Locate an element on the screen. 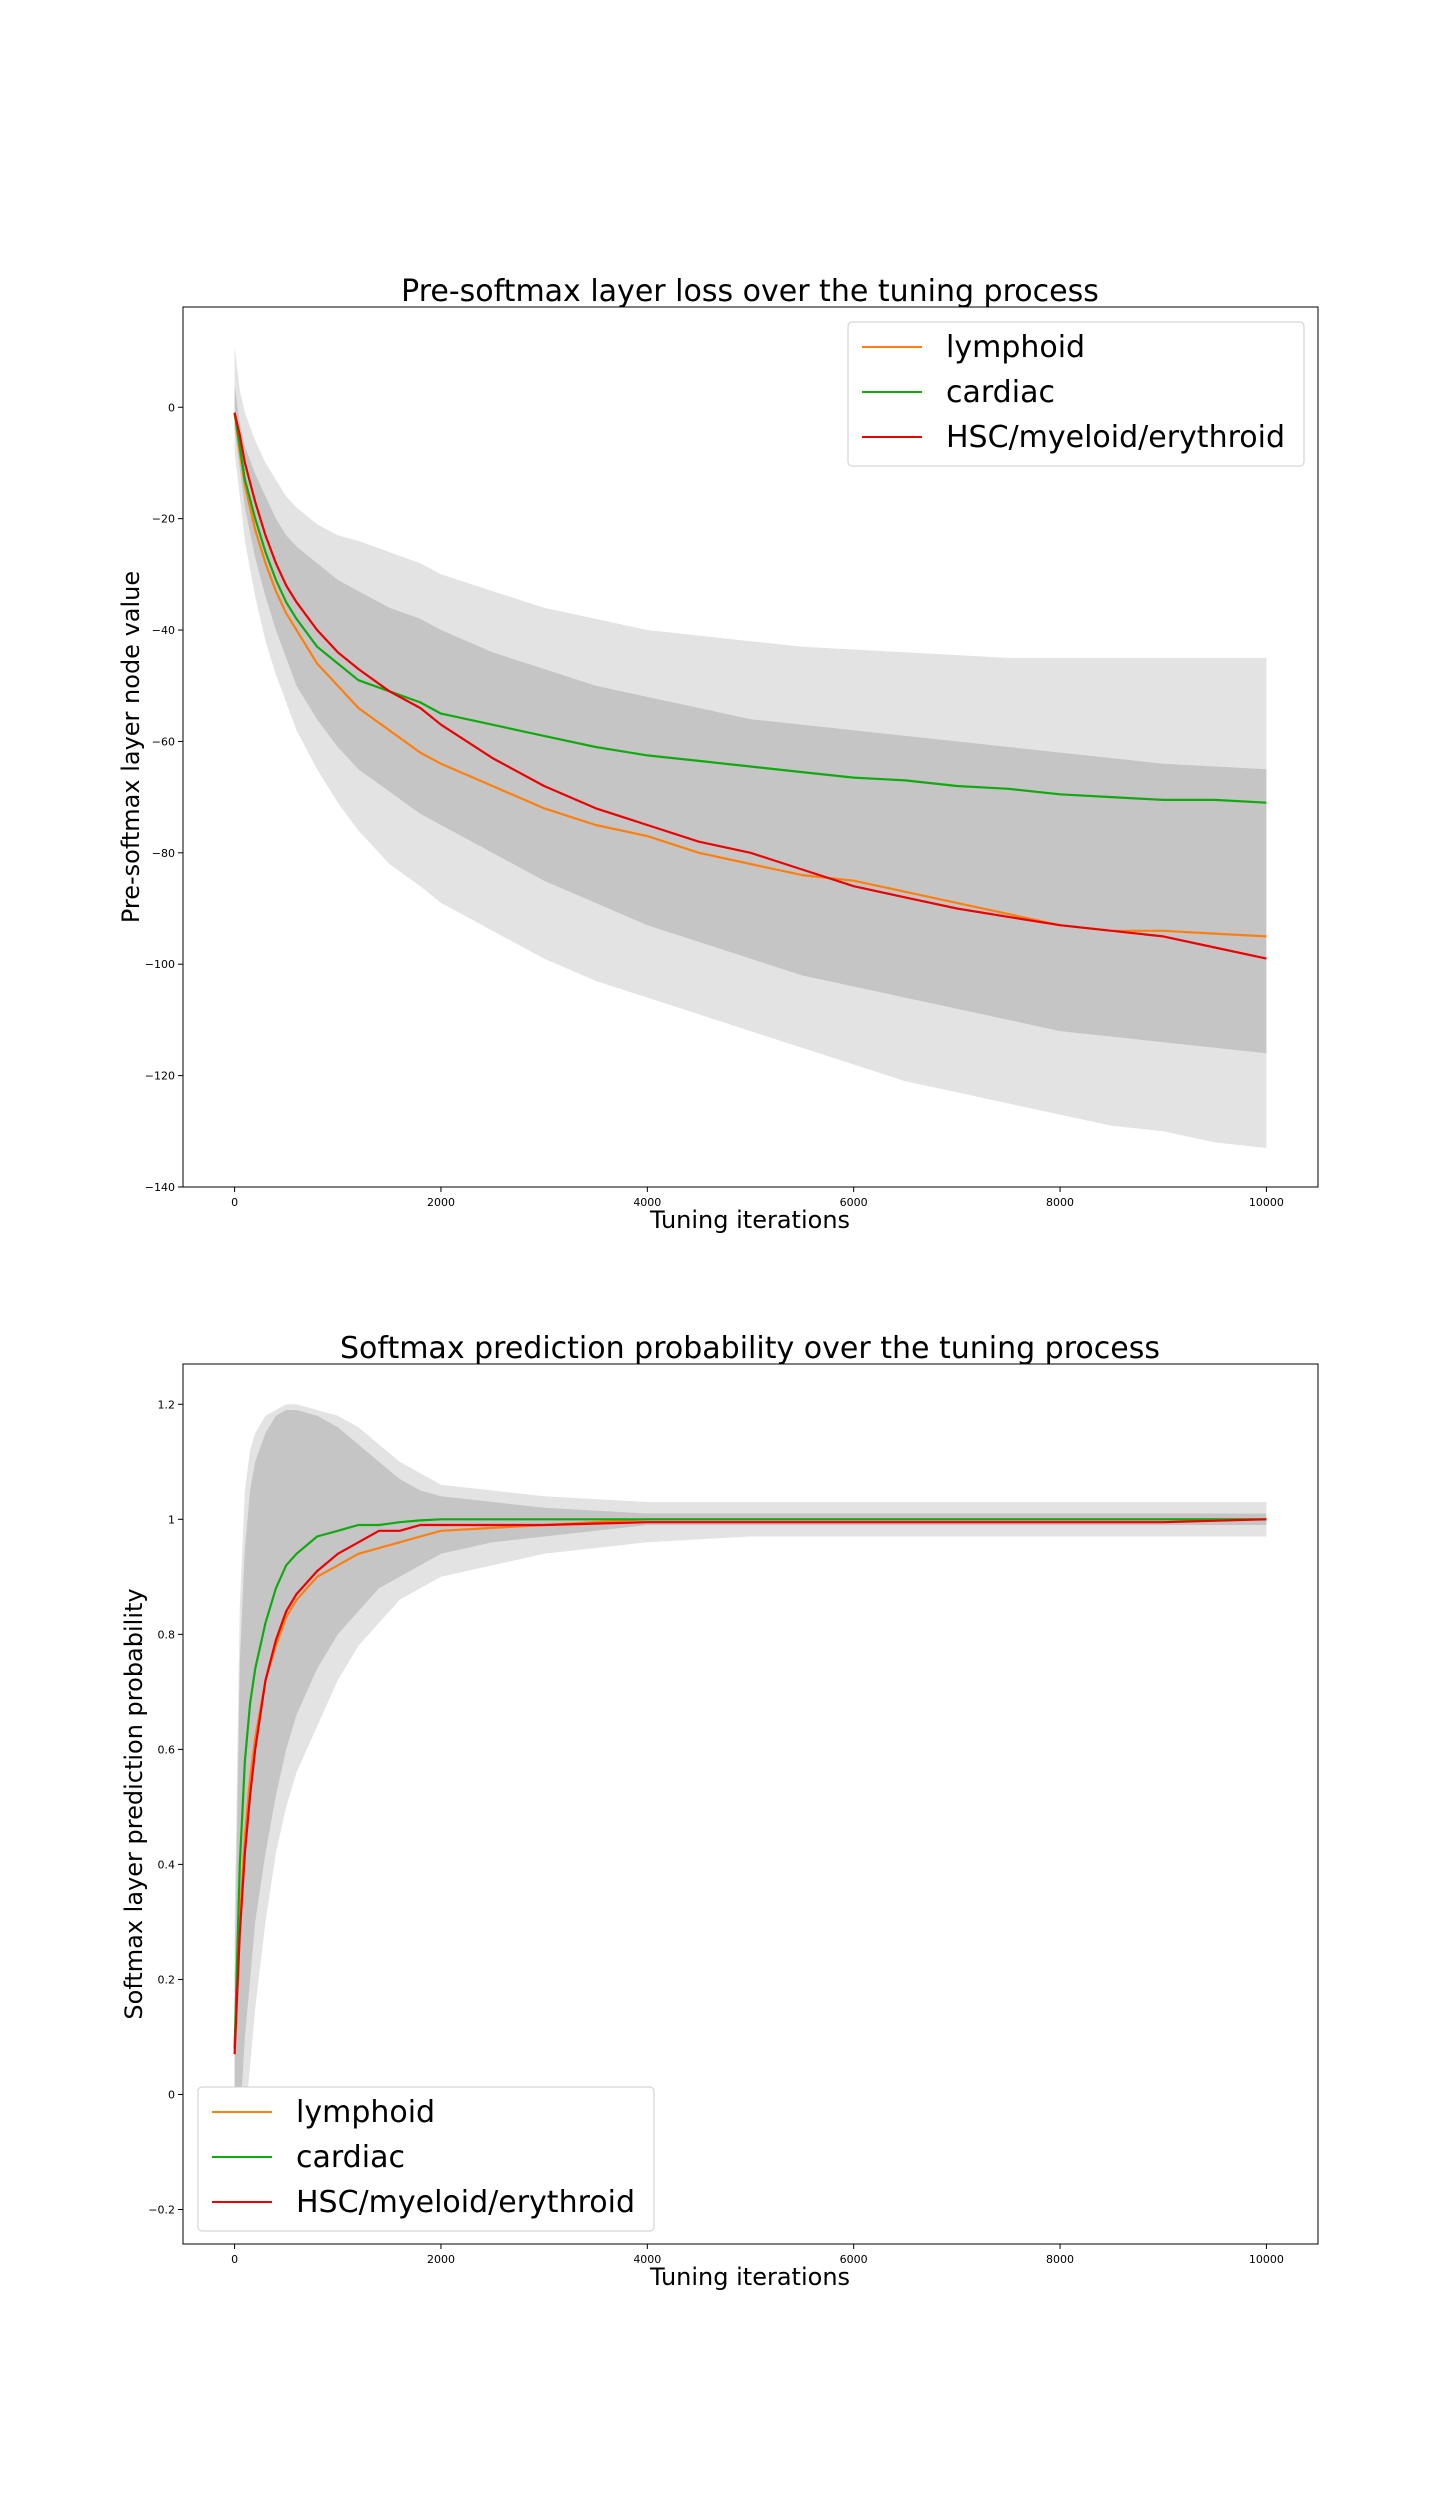 The height and width of the screenshot is (2520, 1440). y-tick-label: 1.2 is located at coordinates (167, 1404).